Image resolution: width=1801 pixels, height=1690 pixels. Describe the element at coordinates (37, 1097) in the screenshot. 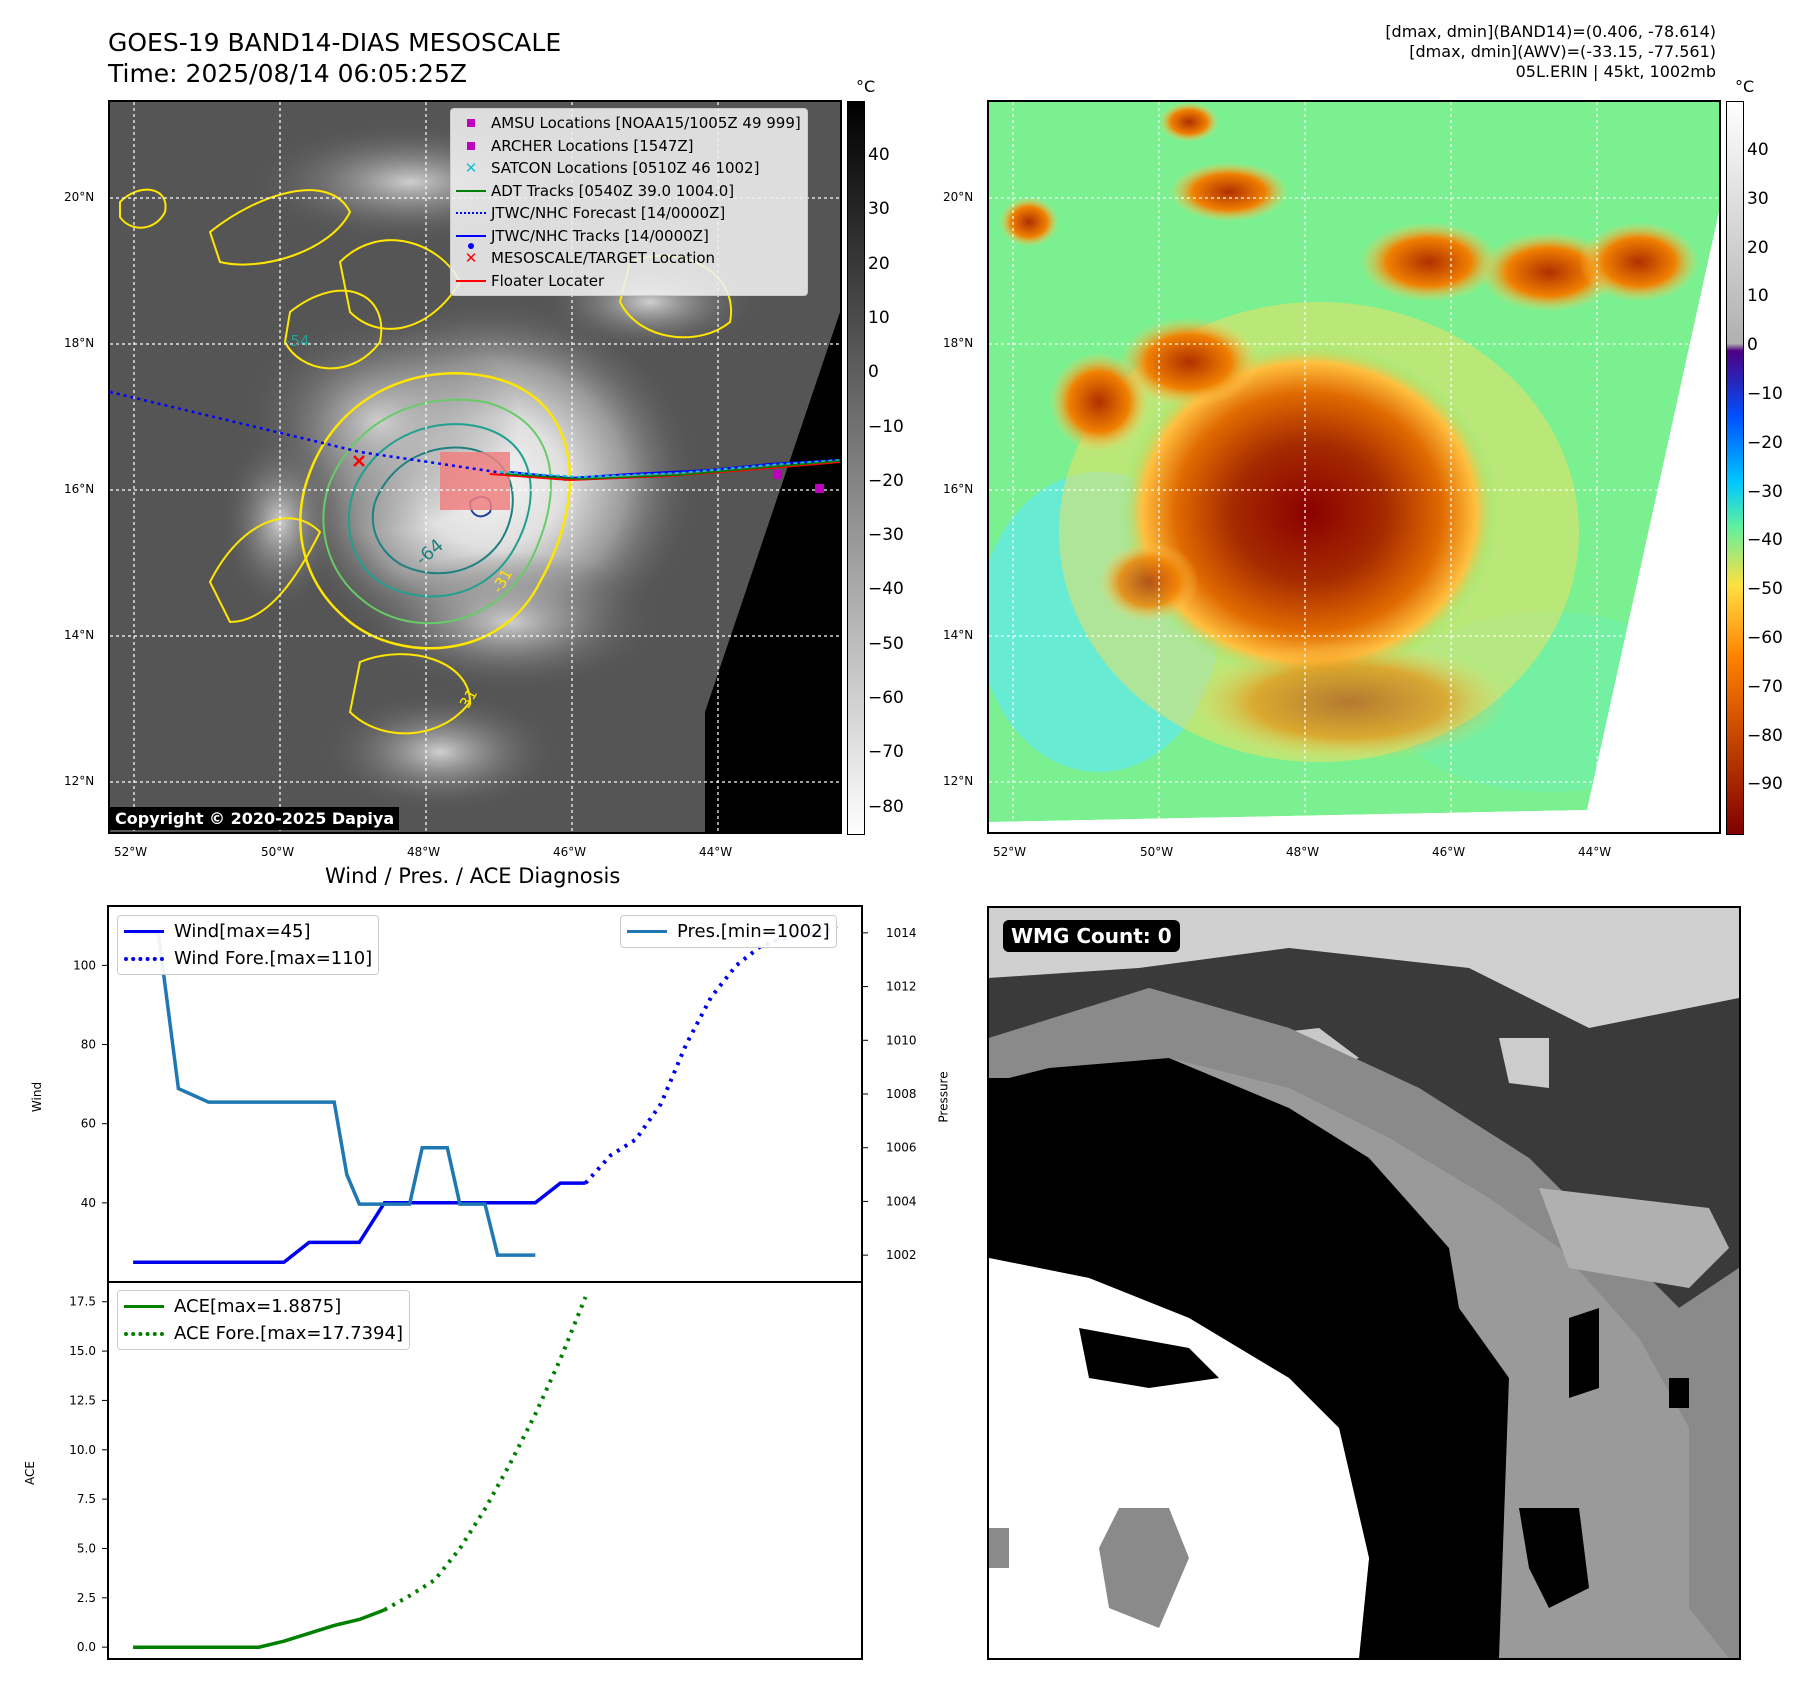

I see `wind-axis-label: Wind` at that location.